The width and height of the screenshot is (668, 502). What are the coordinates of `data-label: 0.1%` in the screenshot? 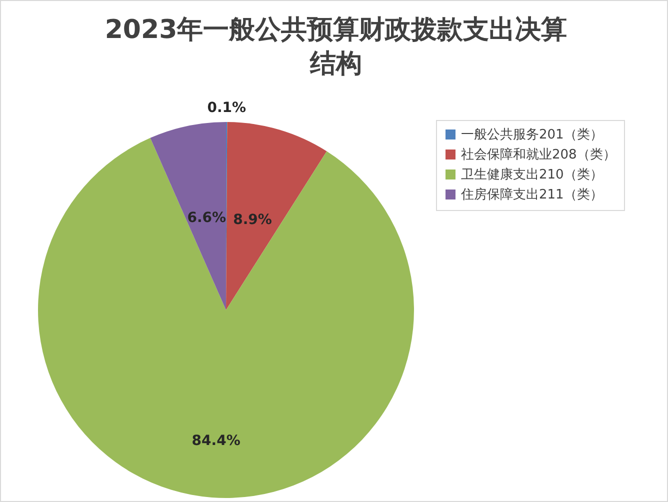 It's located at (226, 108).